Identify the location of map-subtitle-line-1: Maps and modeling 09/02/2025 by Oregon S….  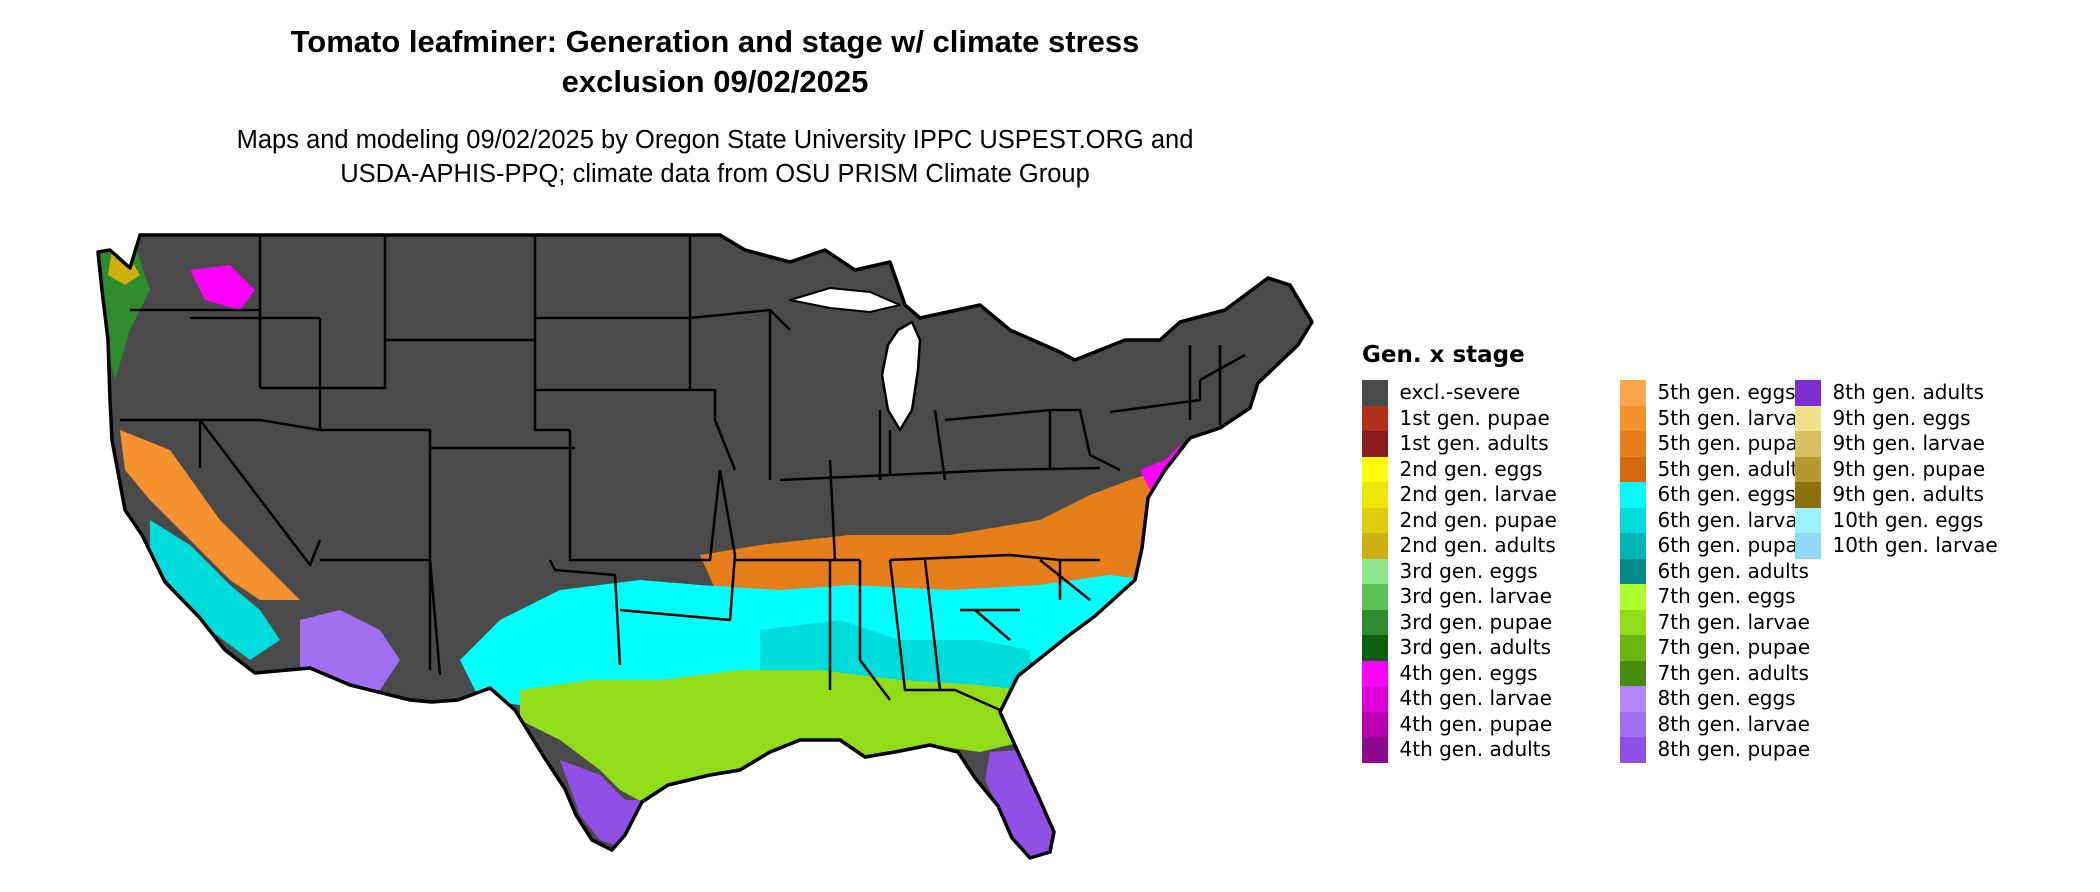
(715, 140).